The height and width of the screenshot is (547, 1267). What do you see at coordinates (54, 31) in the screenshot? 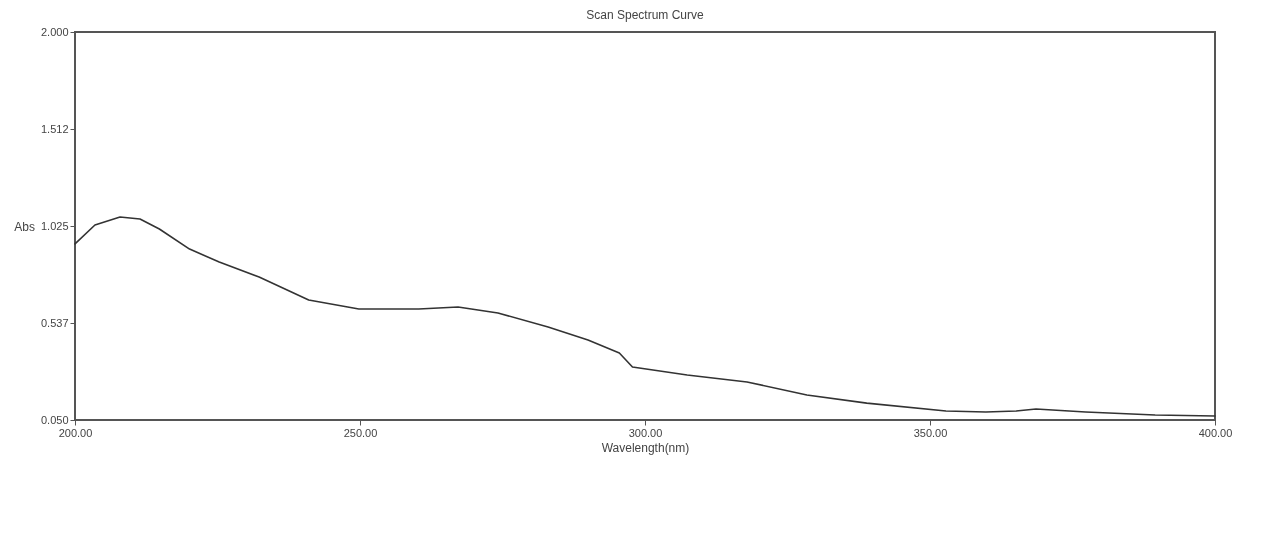
I see `y-tick-label: 2.000` at bounding box center [54, 31].